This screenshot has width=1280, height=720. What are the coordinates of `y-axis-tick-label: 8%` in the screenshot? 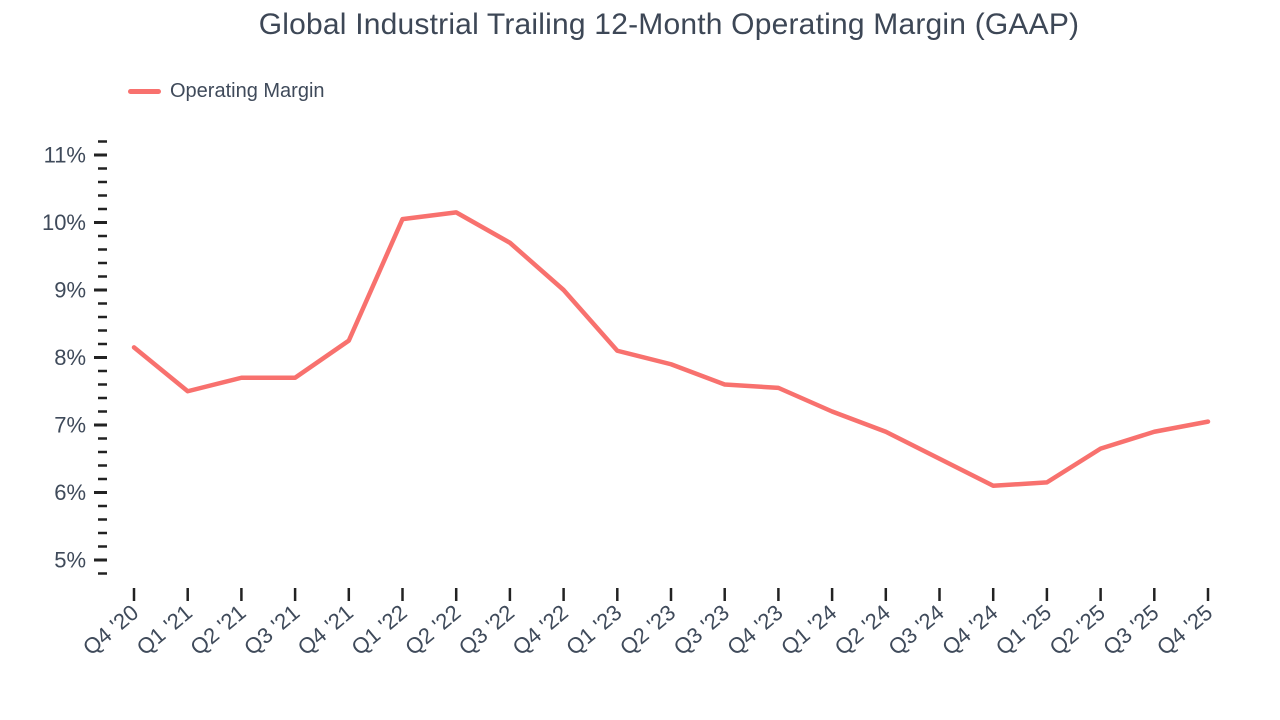 It's located at (70, 357).